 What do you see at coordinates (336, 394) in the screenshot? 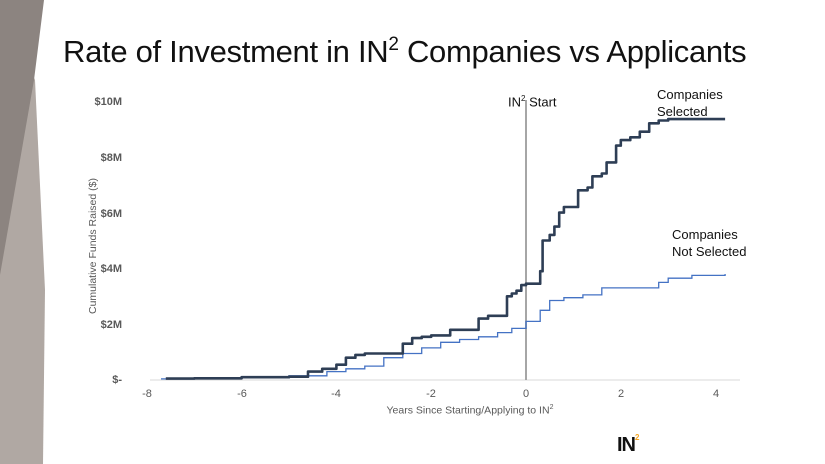
I see `x-tick-label: -4` at bounding box center [336, 394].